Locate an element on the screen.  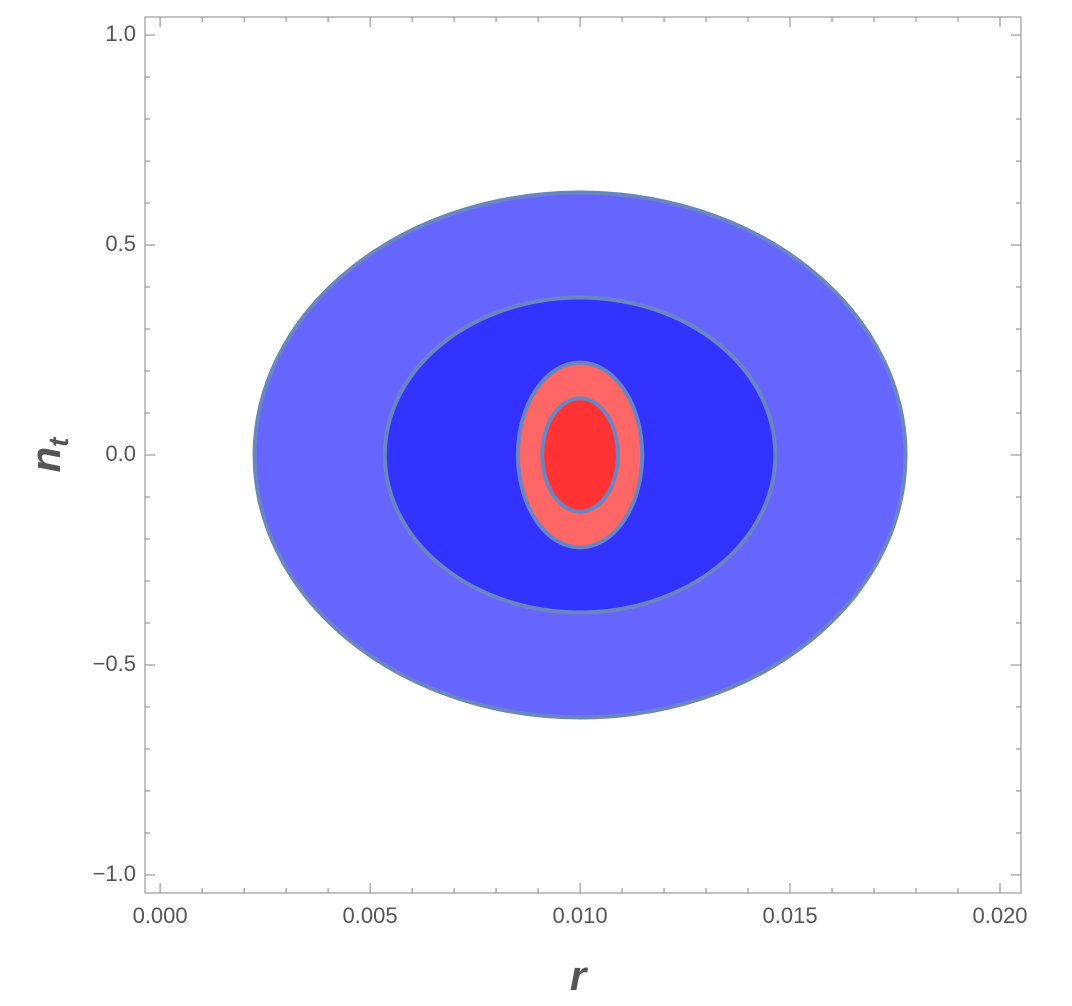
y-tick-label: −0.5 is located at coordinates (114, 663).